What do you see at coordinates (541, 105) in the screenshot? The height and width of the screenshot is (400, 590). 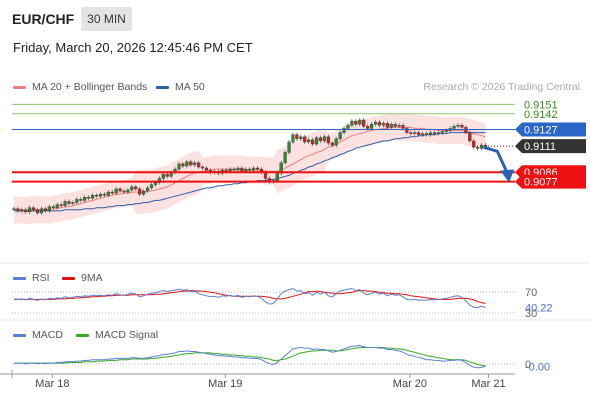 I see `resistance-label: 0.9151` at bounding box center [541, 105].